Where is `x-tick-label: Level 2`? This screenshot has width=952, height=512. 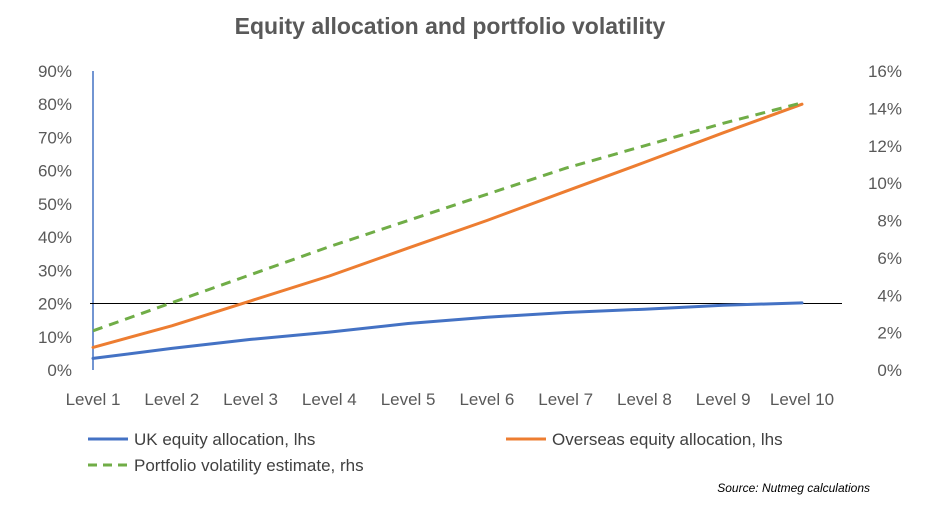 x-tick-label: Level 2 is located at coordinates (171, 399).